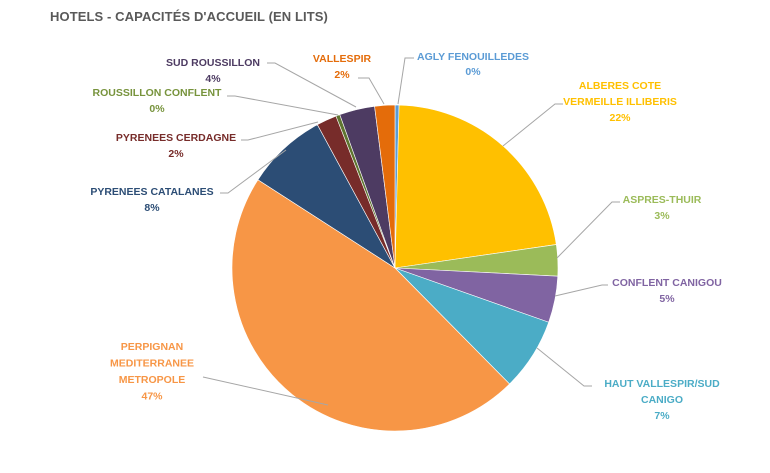  What do you see at coordinates (662, 400) in the screenshot?
I see `data-label-name: CANIGO` at bounding box center [662, 400].